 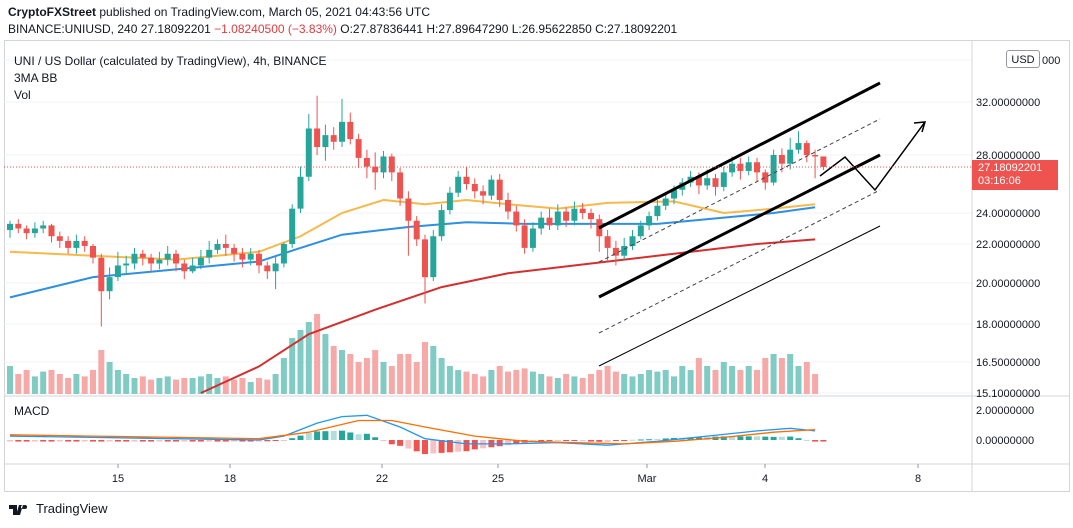 I want to click on price-tick-label: 000, so click(x=1051, y=61).